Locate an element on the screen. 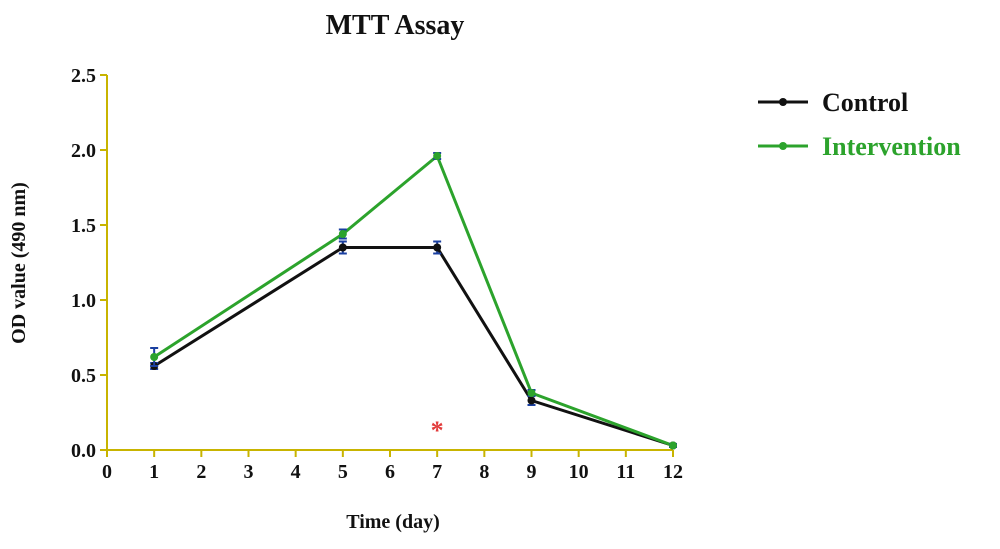  annotations: * is located at coordinates (437, 430).